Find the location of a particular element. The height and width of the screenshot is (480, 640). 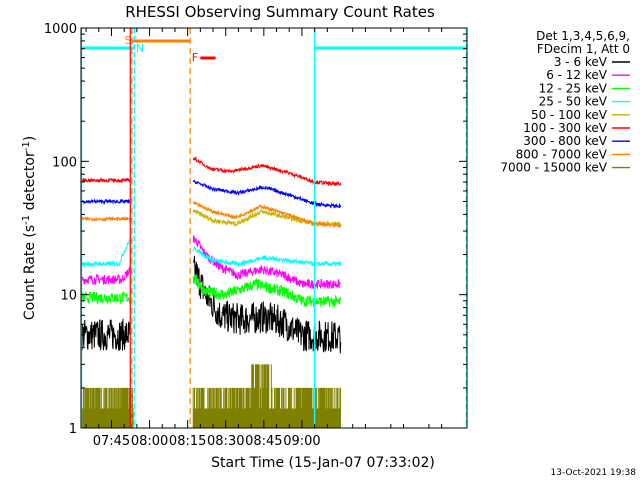

y-axis-label: Count Rate (s-1 detector-1) is located at coordinates (29, 228).